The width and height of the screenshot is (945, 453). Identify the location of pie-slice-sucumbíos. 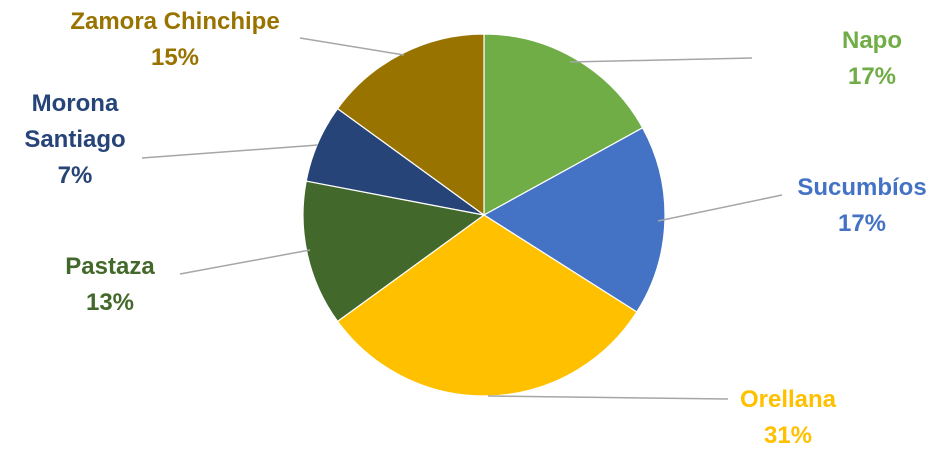
(574, 219).